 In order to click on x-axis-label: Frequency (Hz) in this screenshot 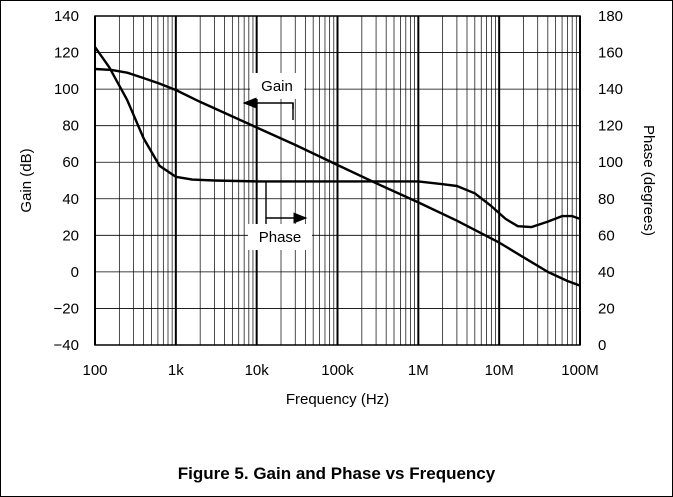, I will do `click(337, 399)`.